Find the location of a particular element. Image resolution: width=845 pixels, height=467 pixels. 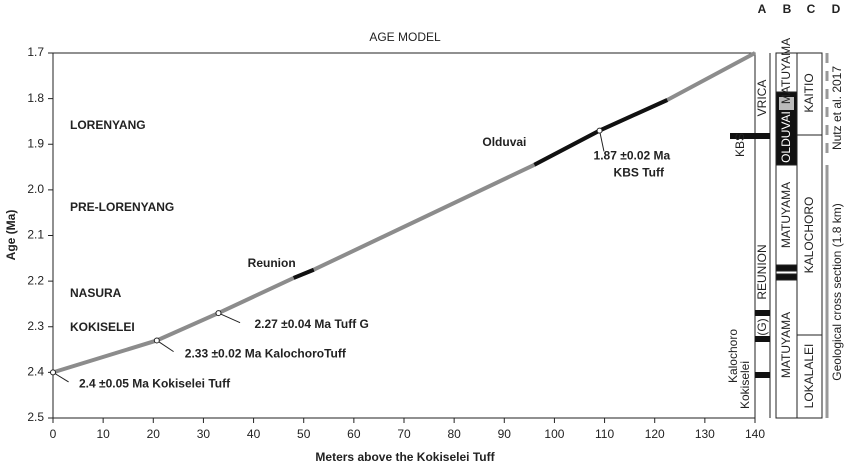

column-text: KALOCHORO is located at coordinates (809, 235).